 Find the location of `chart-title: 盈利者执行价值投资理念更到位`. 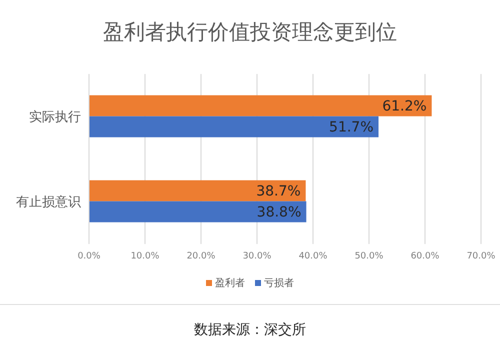

chart-title: 盈利者执行价值投资理念更到位 is located at coordinates (250, 32).